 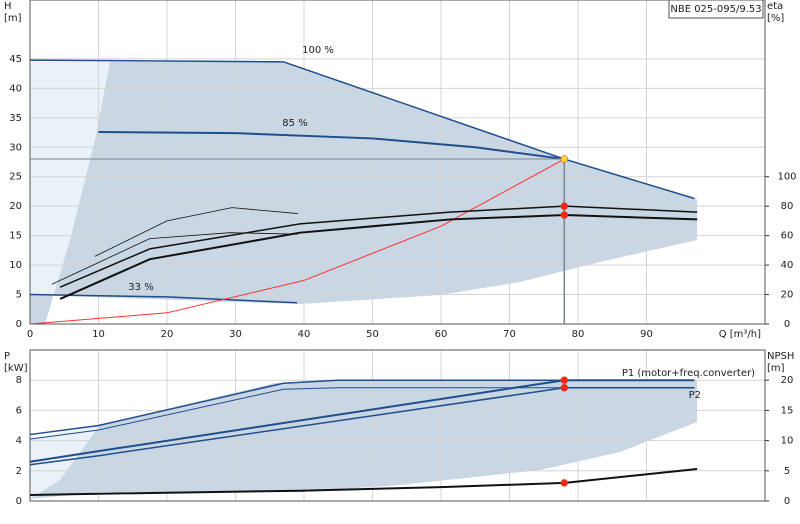 I want to click on y-tick-label: 2, so click(x=19, y=471).